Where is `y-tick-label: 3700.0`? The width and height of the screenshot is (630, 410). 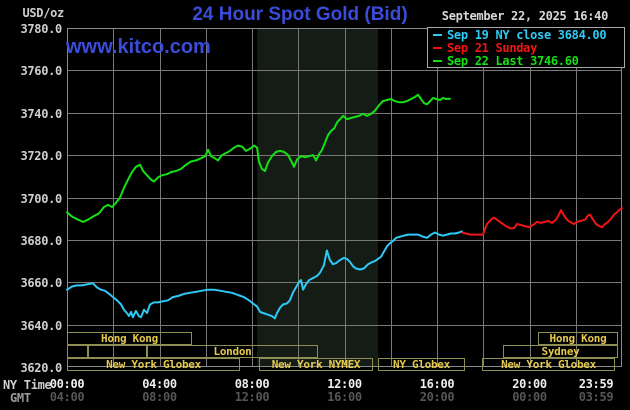 y-tick-label: 3700.0 is located at coordinates (41, 198).